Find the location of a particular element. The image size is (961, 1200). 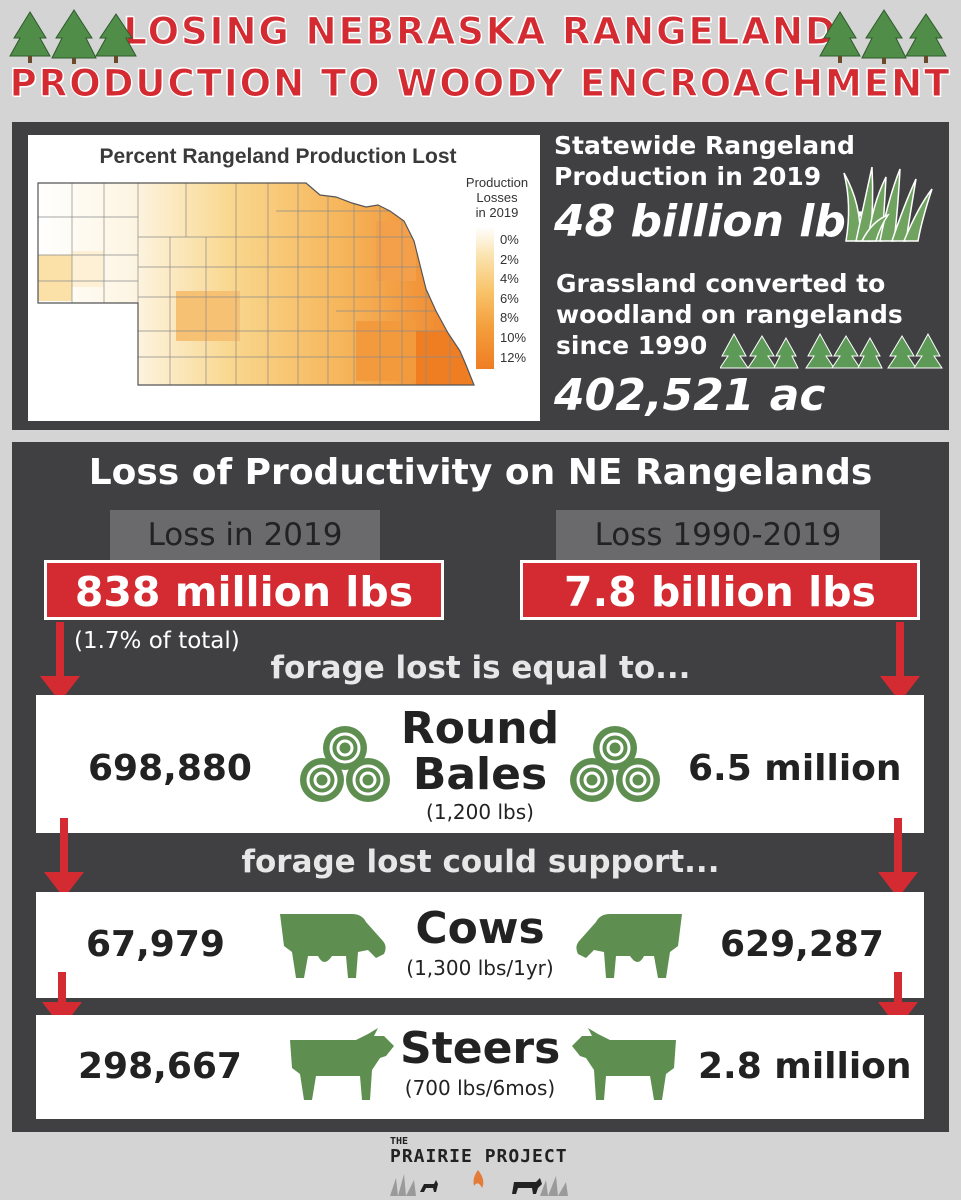

prairie-project-logo: THE PRAIRIE PROJECT is located at coordinates (480, 1166).